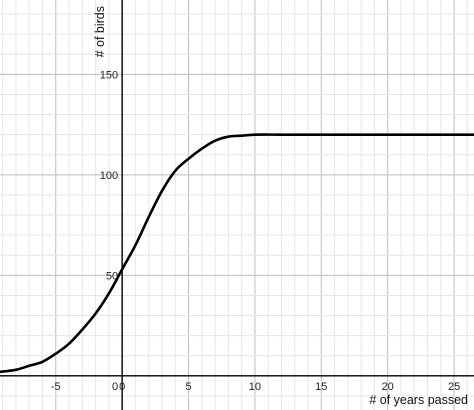 This screenshot has height=410, width=474. I want to click on y-tick-label: 100, so click(109, 176).